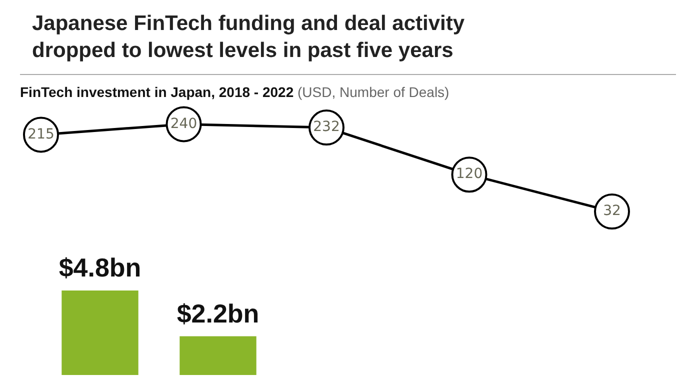 The width and height of the screenshot is (696, 385). What do you see at coordinates (218, 313) in the screenshot?
I see `data-label: $2.2bn` at bounding box center [218, 313].